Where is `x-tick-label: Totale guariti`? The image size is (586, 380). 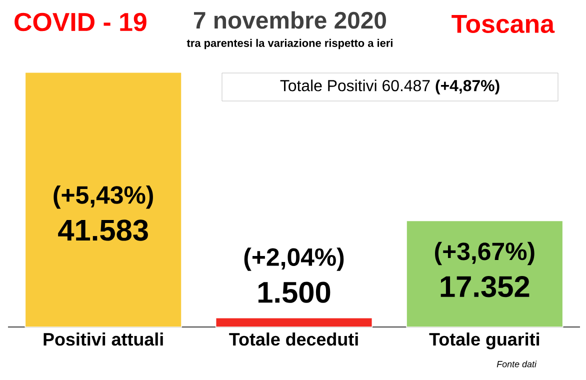
x-tick-label: Totale guariti is located at coordinates (484, 341).